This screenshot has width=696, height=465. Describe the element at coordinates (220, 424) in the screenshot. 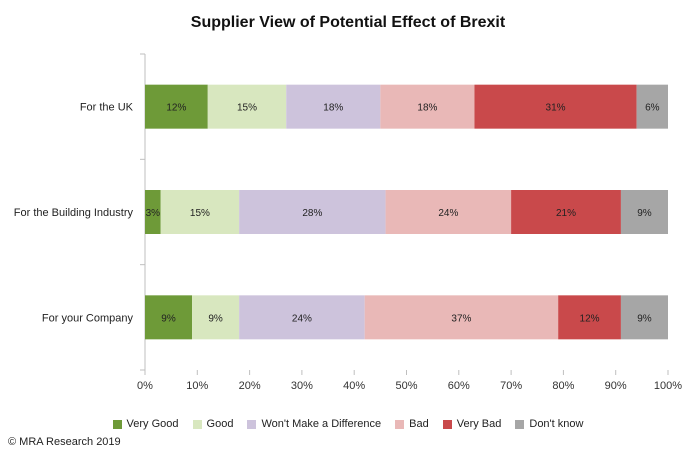

I see `legend-label: Good` at that location.